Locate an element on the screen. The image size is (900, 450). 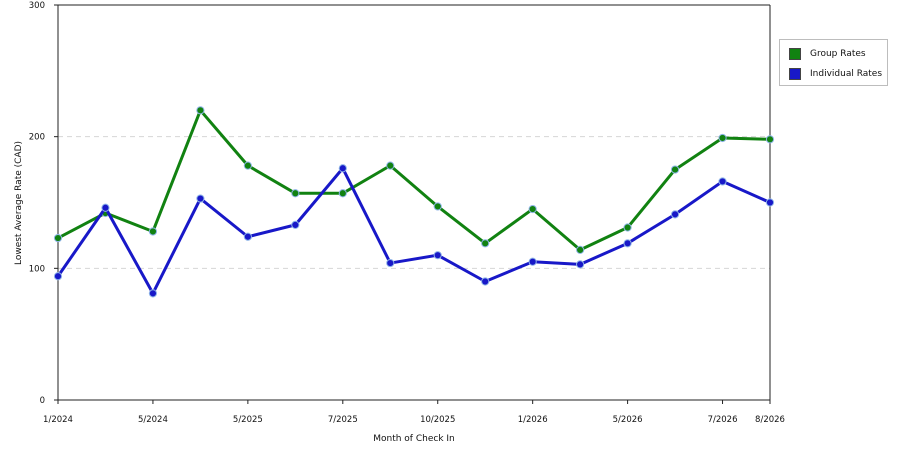
legend-item-individual-rates: Individual Rates is located at coordinates (835, 74).